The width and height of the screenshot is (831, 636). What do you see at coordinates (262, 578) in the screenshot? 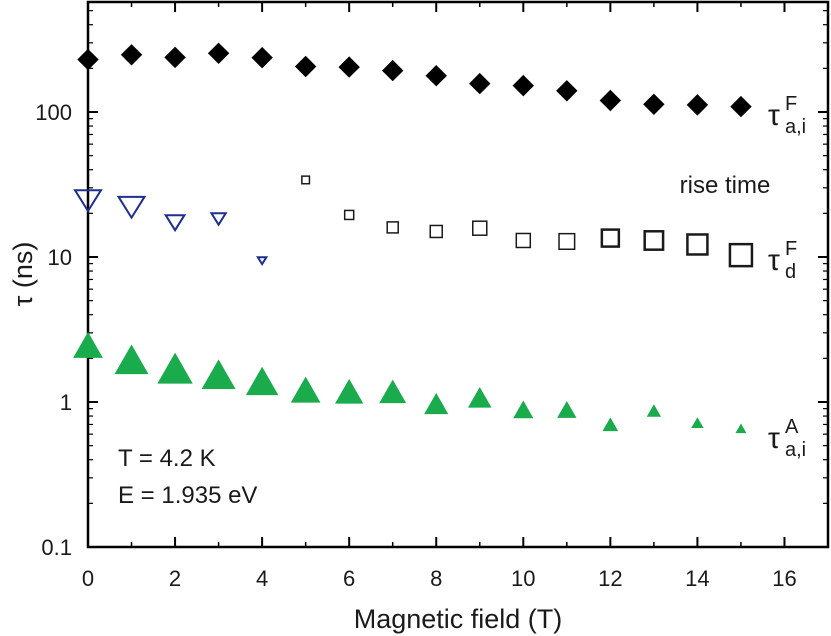
I see `x-tick-label: 4` at bounding box center [262, 578].